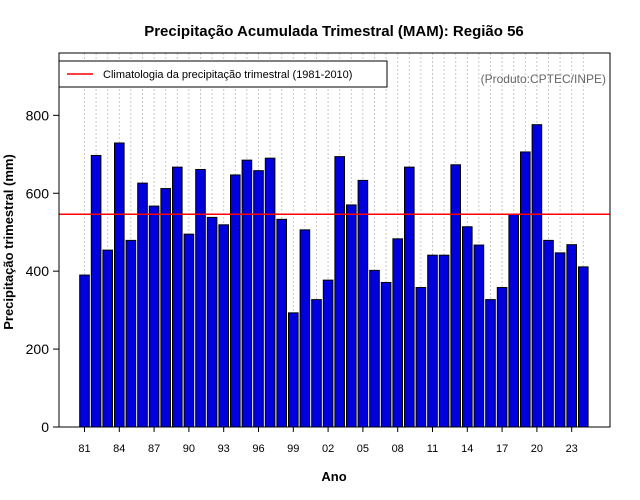 The height and width of the screenshot is (500, 640). What do you see at coordinates (432, 449) in the screenshot?
I see `x-tick-label: 11` at bounding box center [432, 449].